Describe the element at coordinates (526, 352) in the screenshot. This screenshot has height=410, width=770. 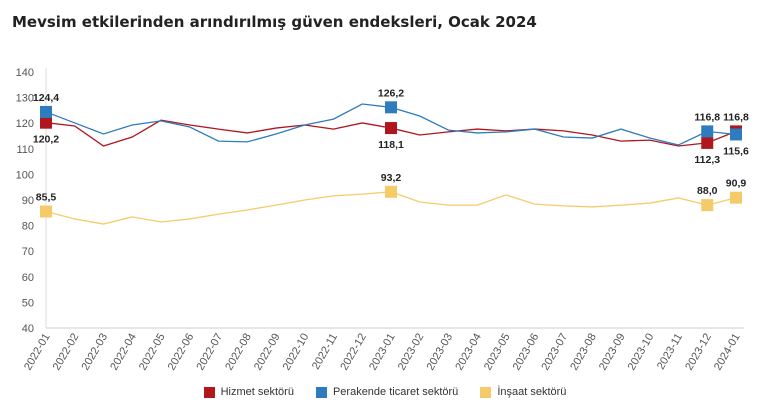
I see `x-tick-label: 2023-06` at that location.